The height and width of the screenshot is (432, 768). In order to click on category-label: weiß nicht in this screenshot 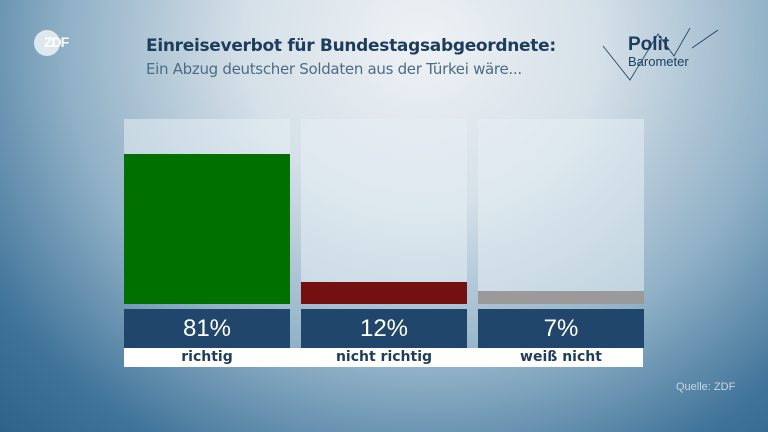, I will do `click(561, 357)`.